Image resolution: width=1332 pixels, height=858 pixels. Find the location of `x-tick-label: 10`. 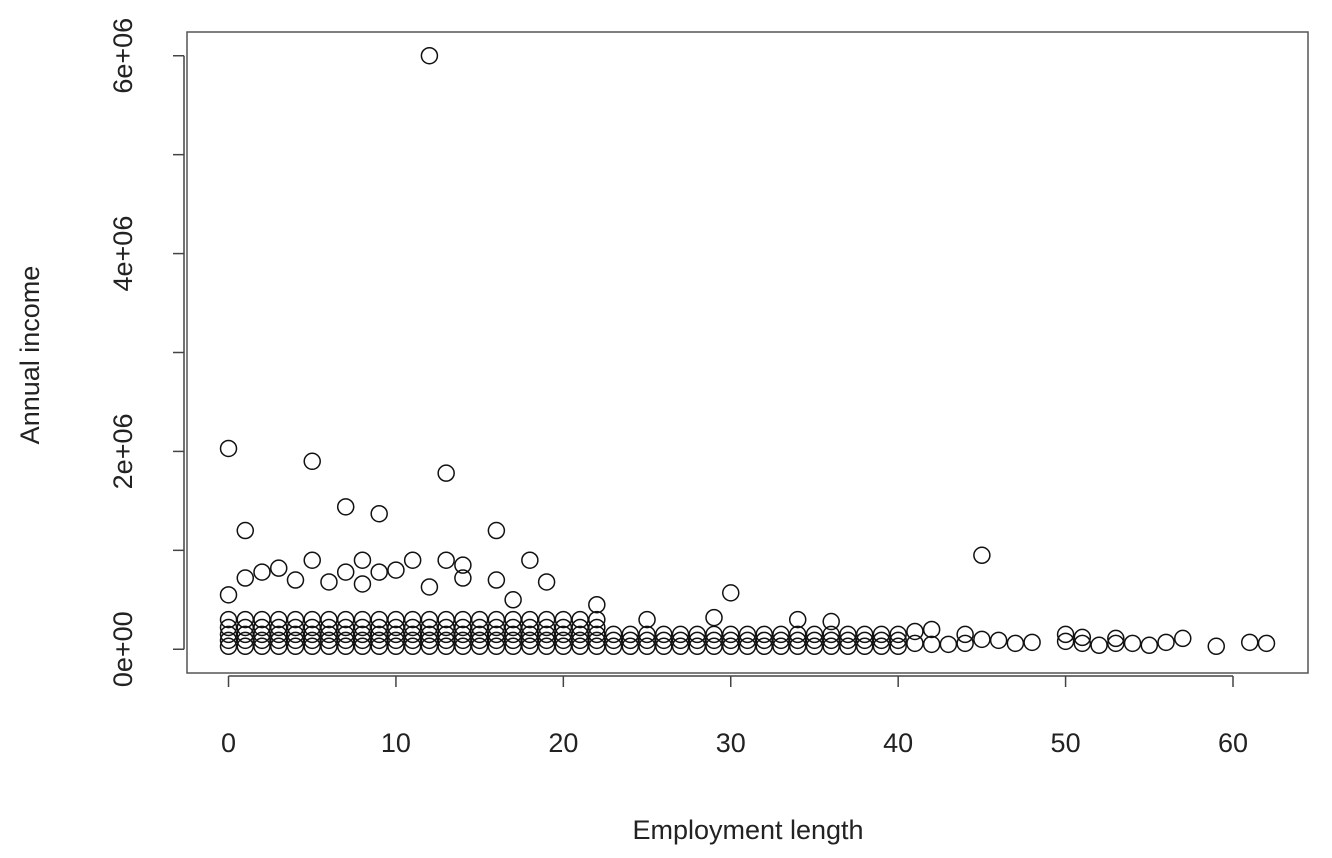

x-tick-label: 10 is located at coordinates (396, 743).